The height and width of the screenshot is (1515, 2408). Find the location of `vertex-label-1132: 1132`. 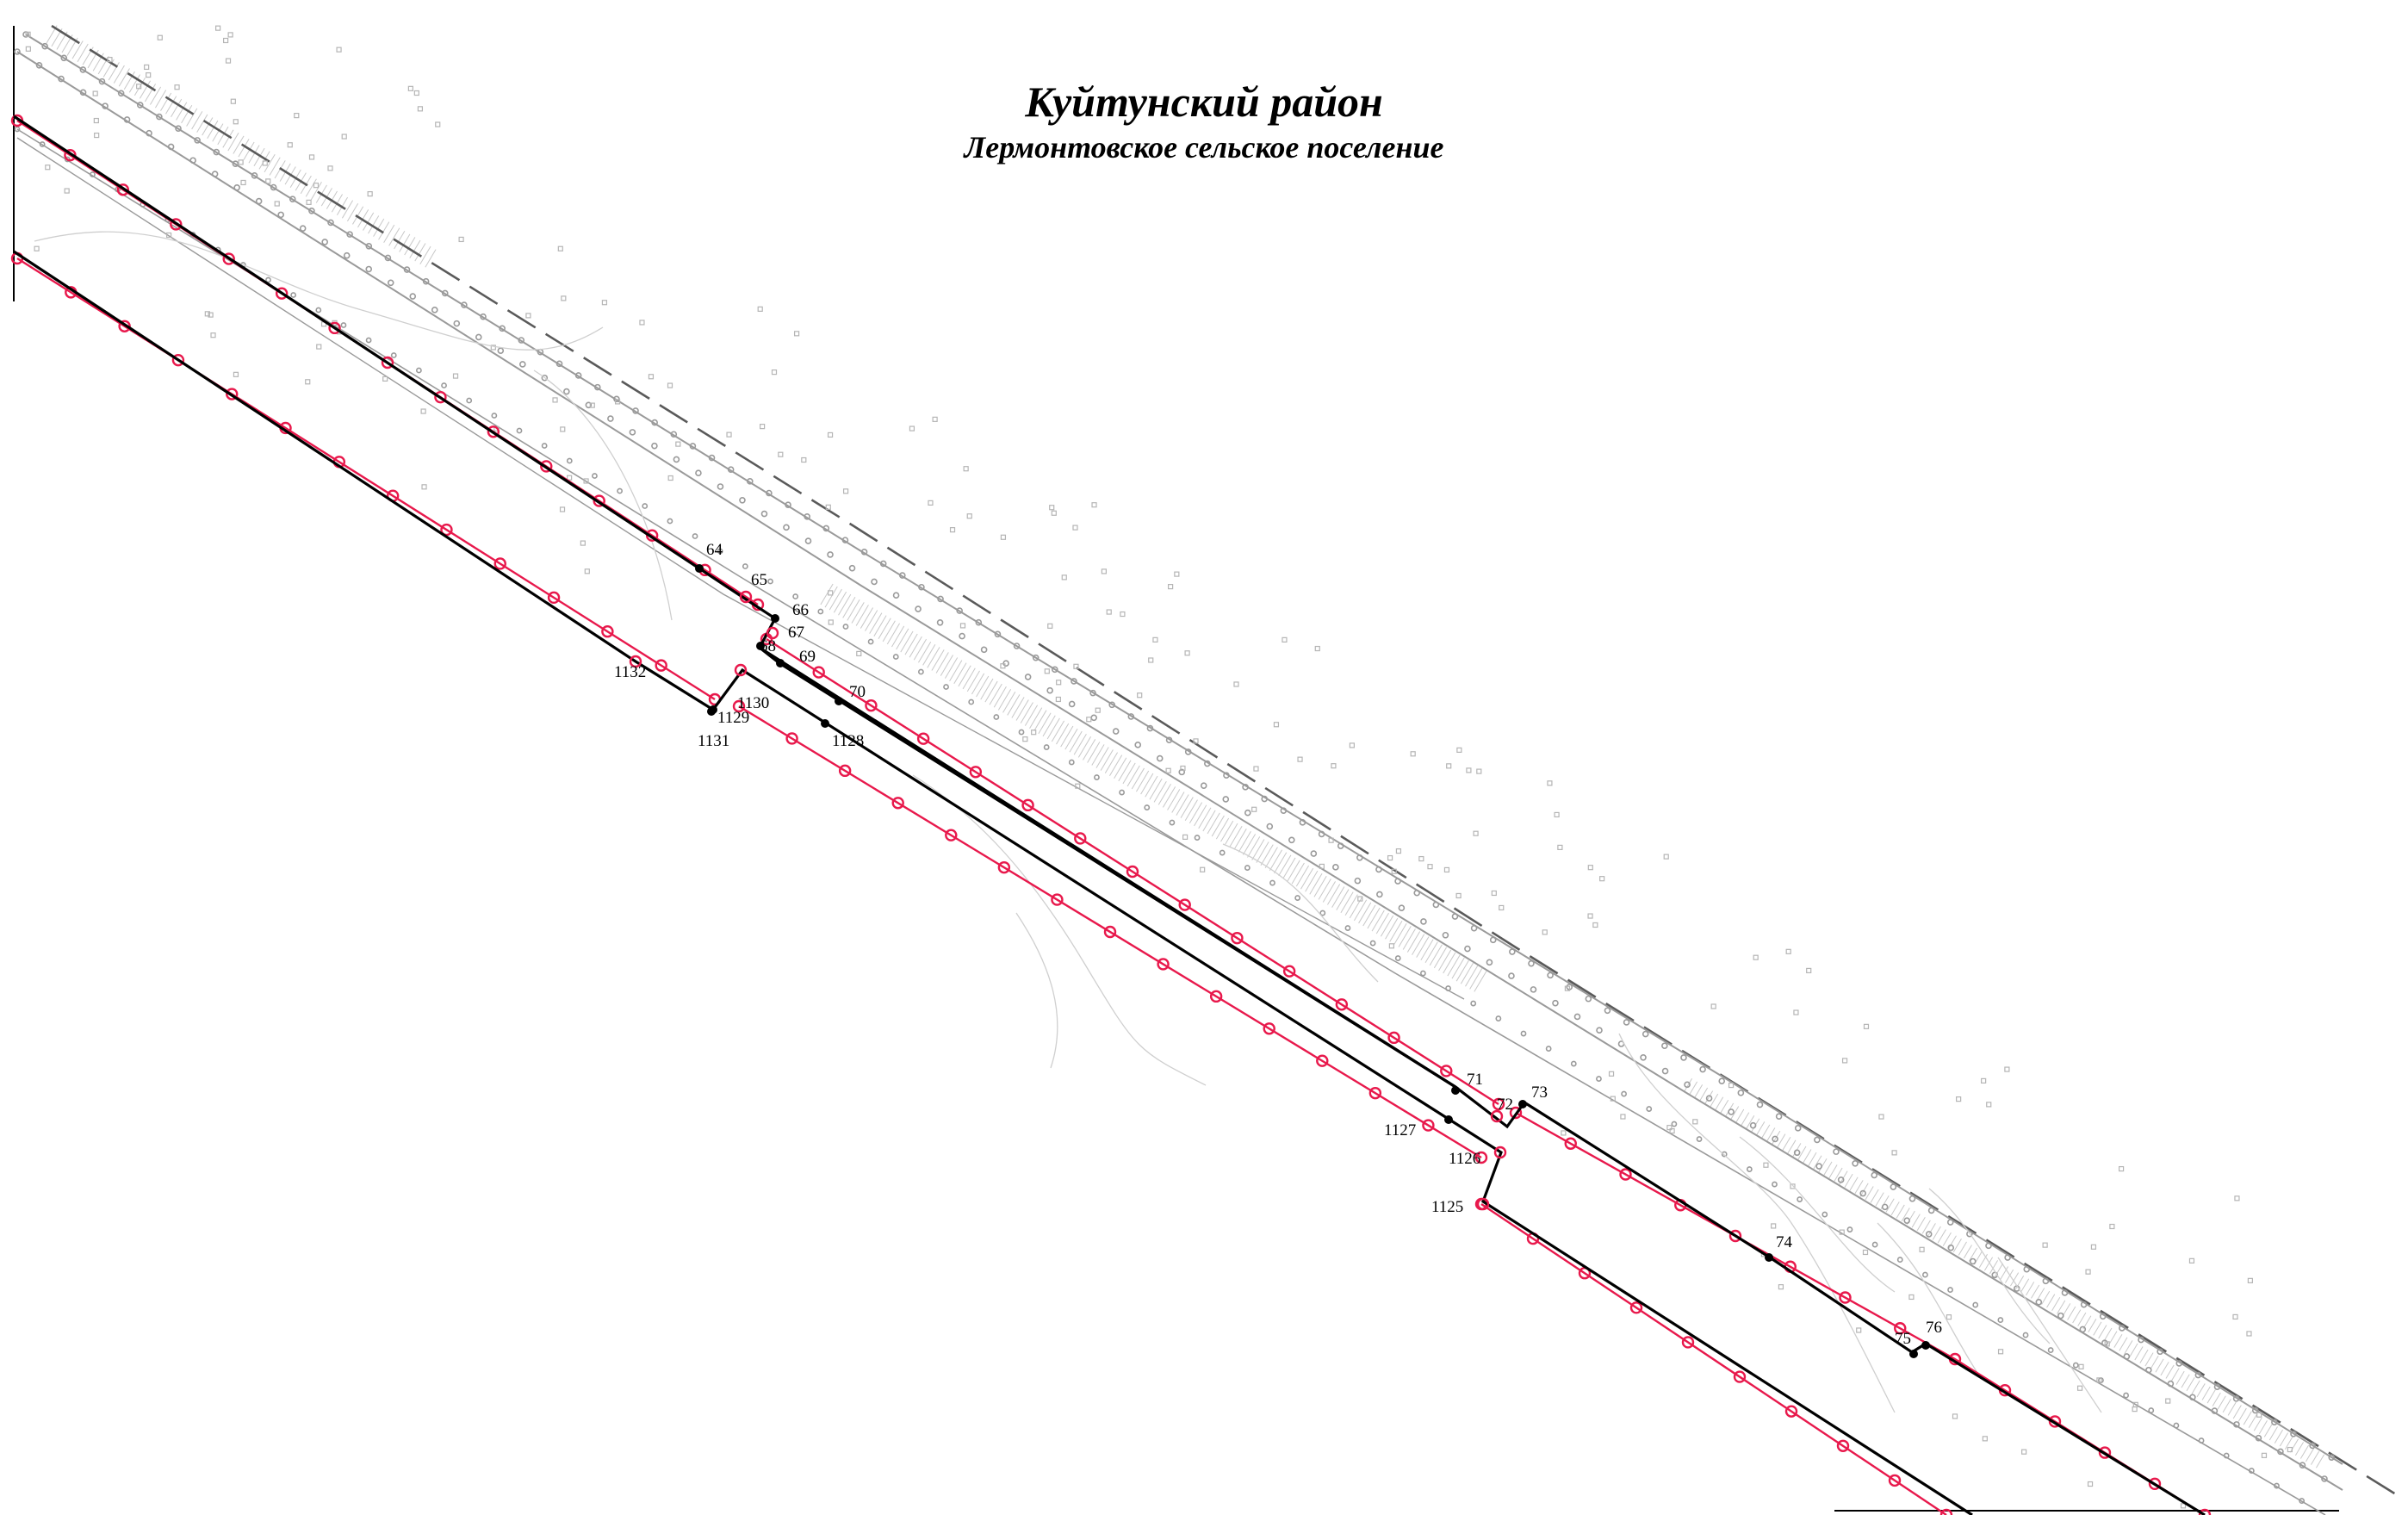

vertex-label-1132: 1132 is located at coordinates (630, 672).